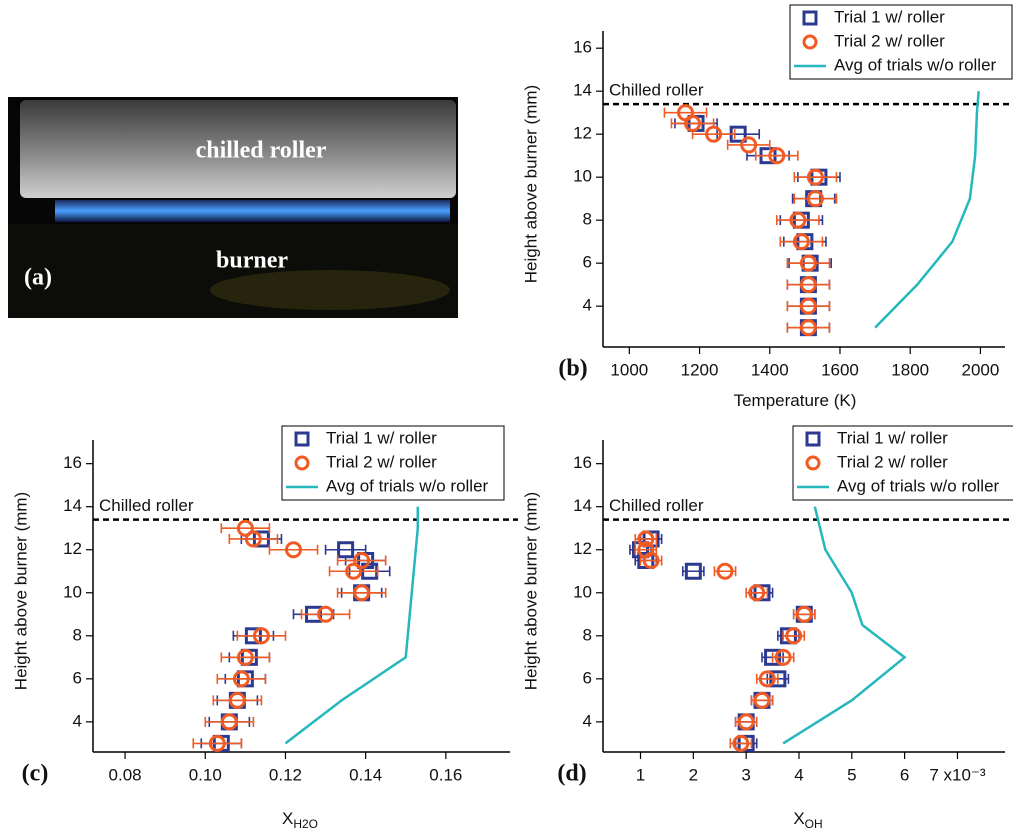 This screenshot has height=834, width=1013. Describe the element at coordinates (381, 437) in the screenshot. I see `legend-label: Trial 1 w/ roller` at that location.